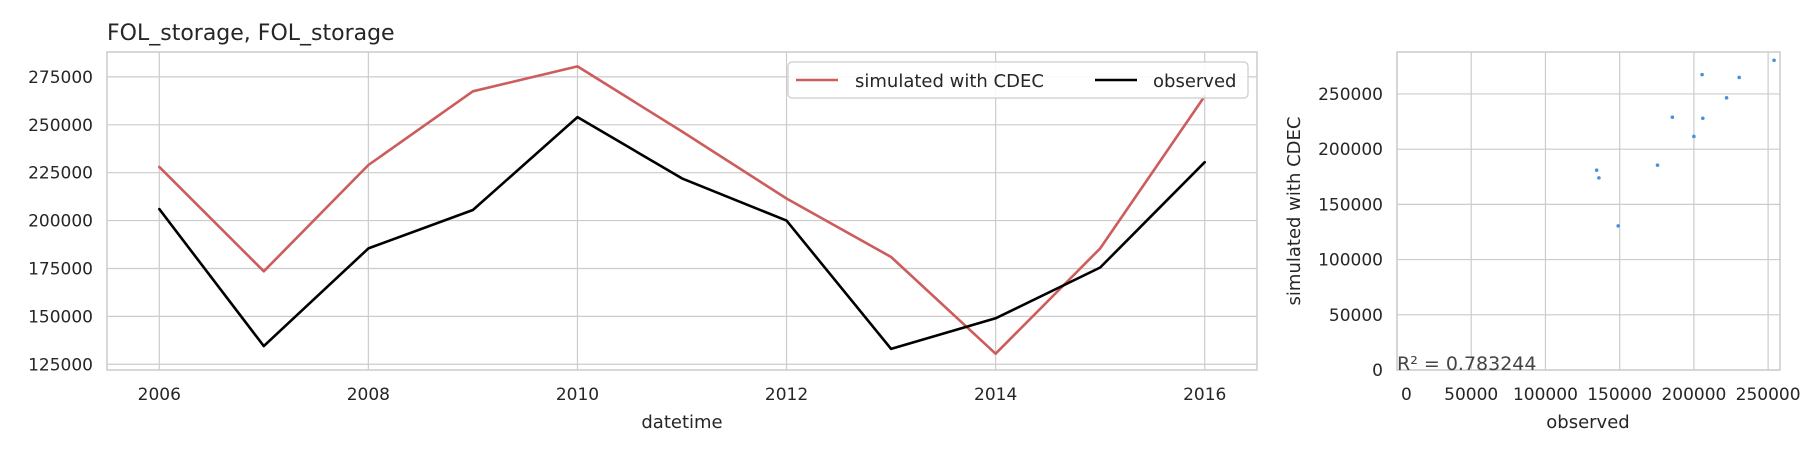 The height and width of the screenshot is (454, 1800). Describe the element at coordinates (251, 33) in the screenshot. I see `chart-title: FOL_storage, FOL_storage` at that location.